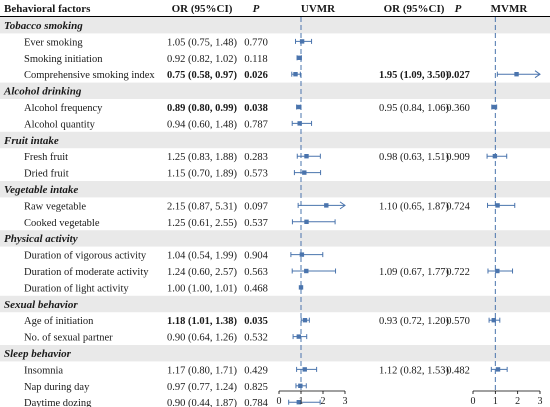  What do you see at coordinates (202, 256) in the screenshot?
I see `uvmr-or-value: 1.04 (0.54, 1.99)` at bounding box center [202, 256].